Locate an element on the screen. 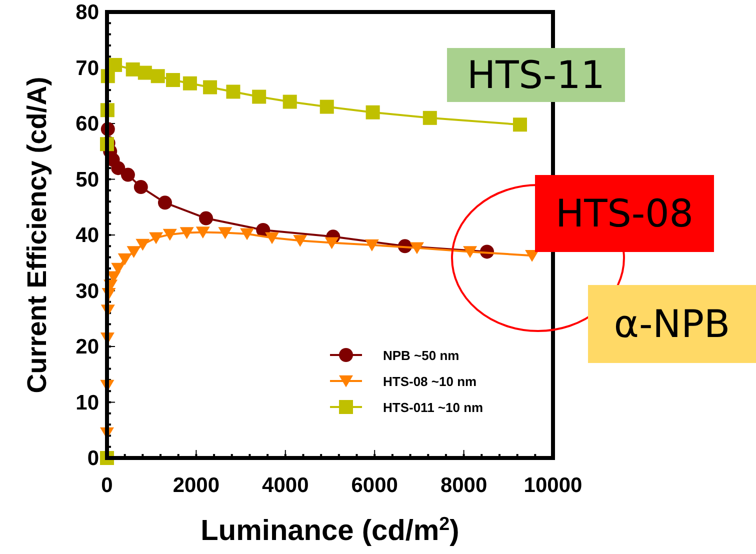 This screenshot has height=554, width=756. annotation: HTS-11 is located at coordinates (536, 75).